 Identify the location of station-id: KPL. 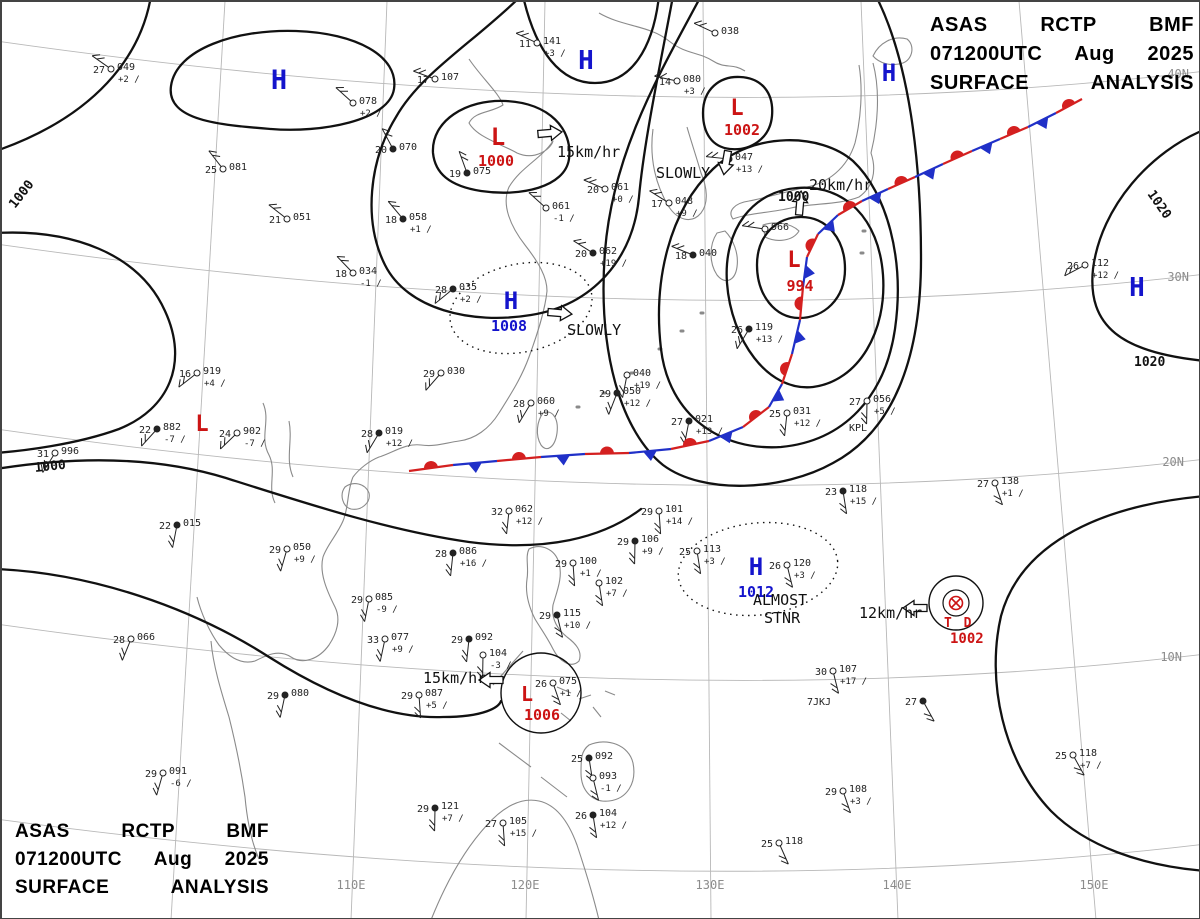
(858, 428).